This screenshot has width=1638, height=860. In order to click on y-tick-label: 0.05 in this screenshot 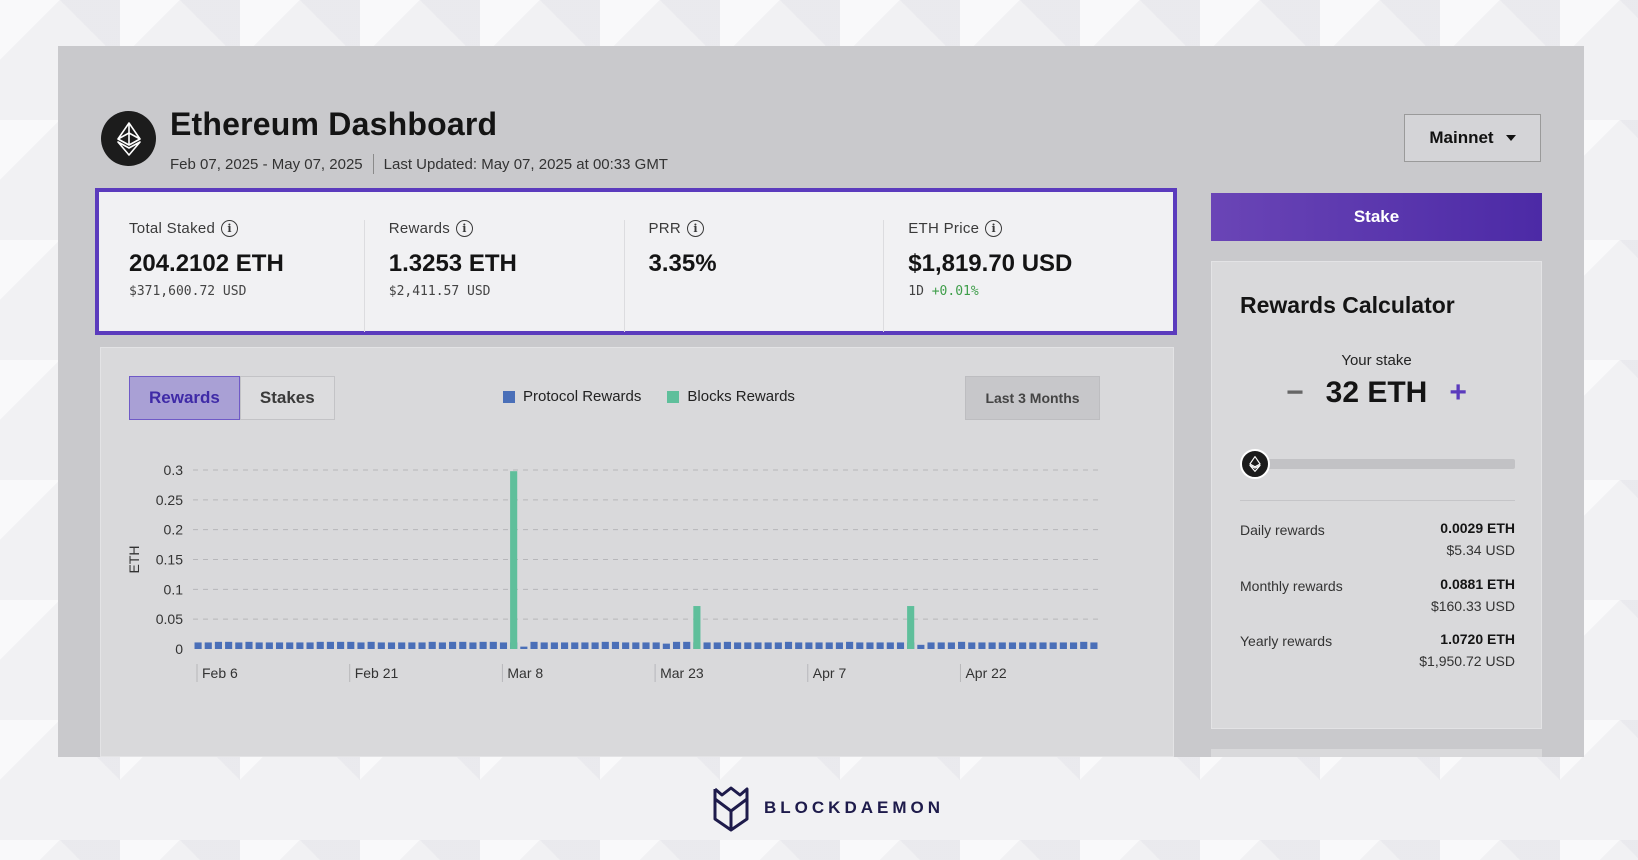, I will do `click(169, 619)`.